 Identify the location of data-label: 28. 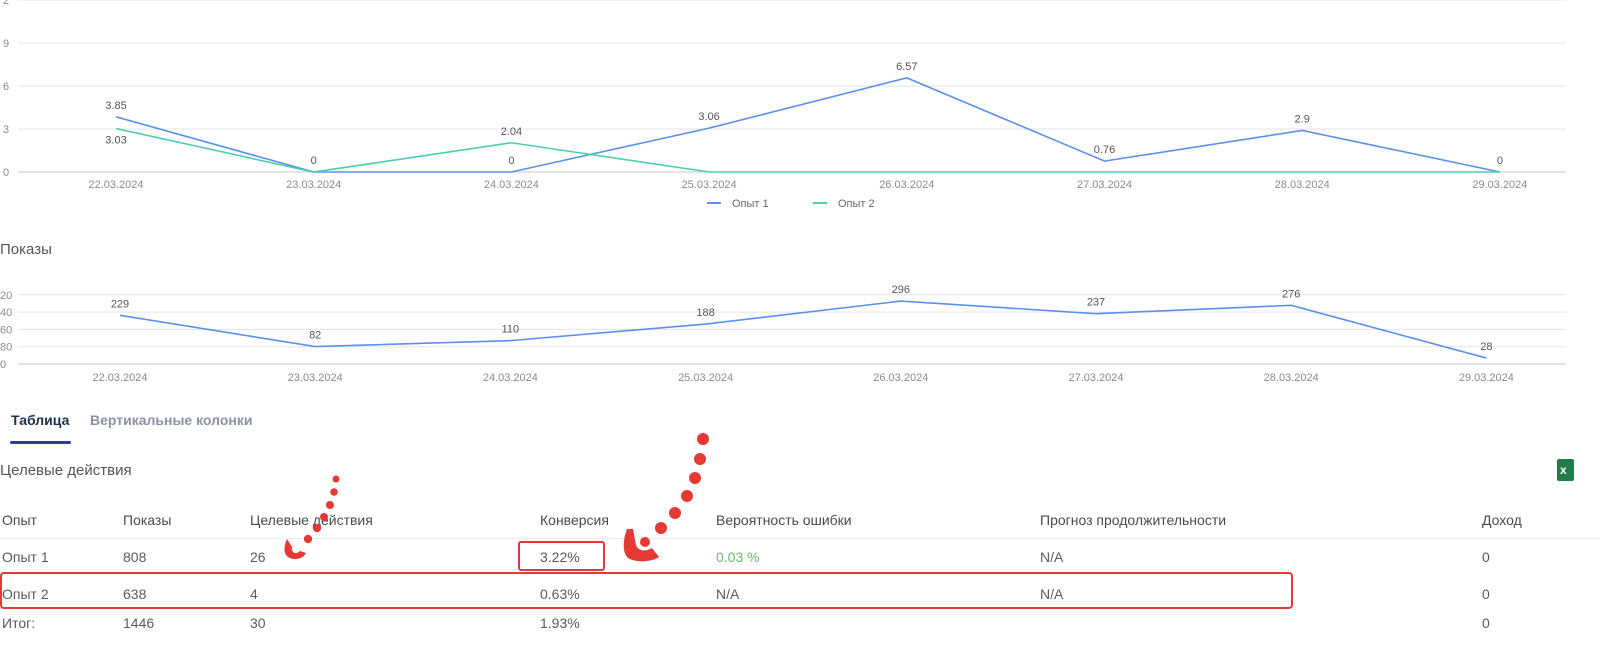
(1486, 347).